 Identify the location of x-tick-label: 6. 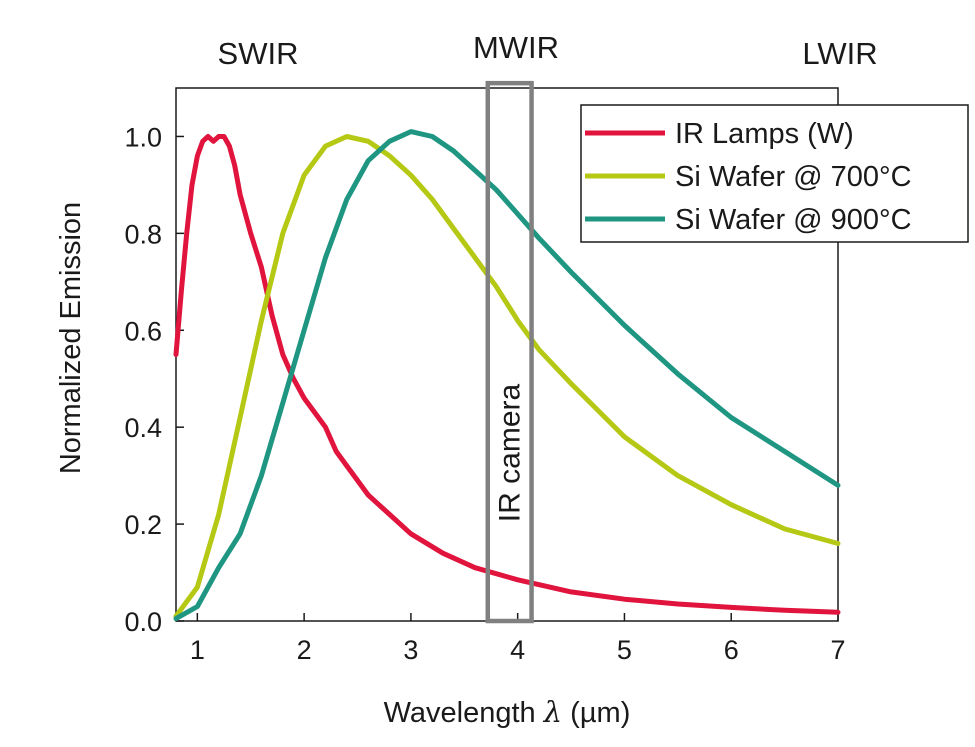
(731, 650).